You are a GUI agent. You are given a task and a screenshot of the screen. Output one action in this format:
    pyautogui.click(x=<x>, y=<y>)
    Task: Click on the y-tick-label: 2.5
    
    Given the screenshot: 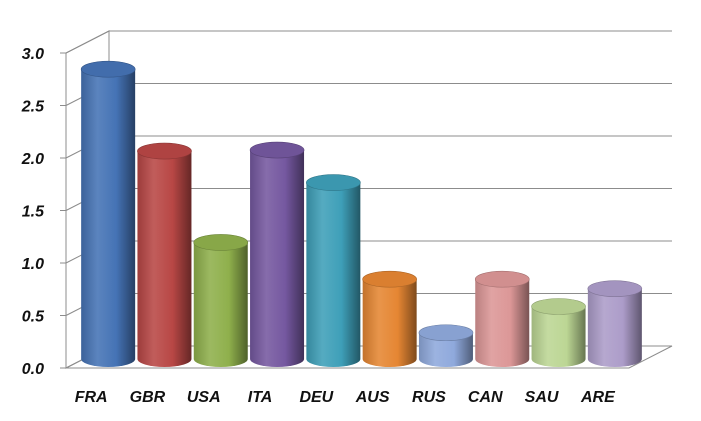 What is the action you would take?
    pyautogui.click(x=33, y=107)
    